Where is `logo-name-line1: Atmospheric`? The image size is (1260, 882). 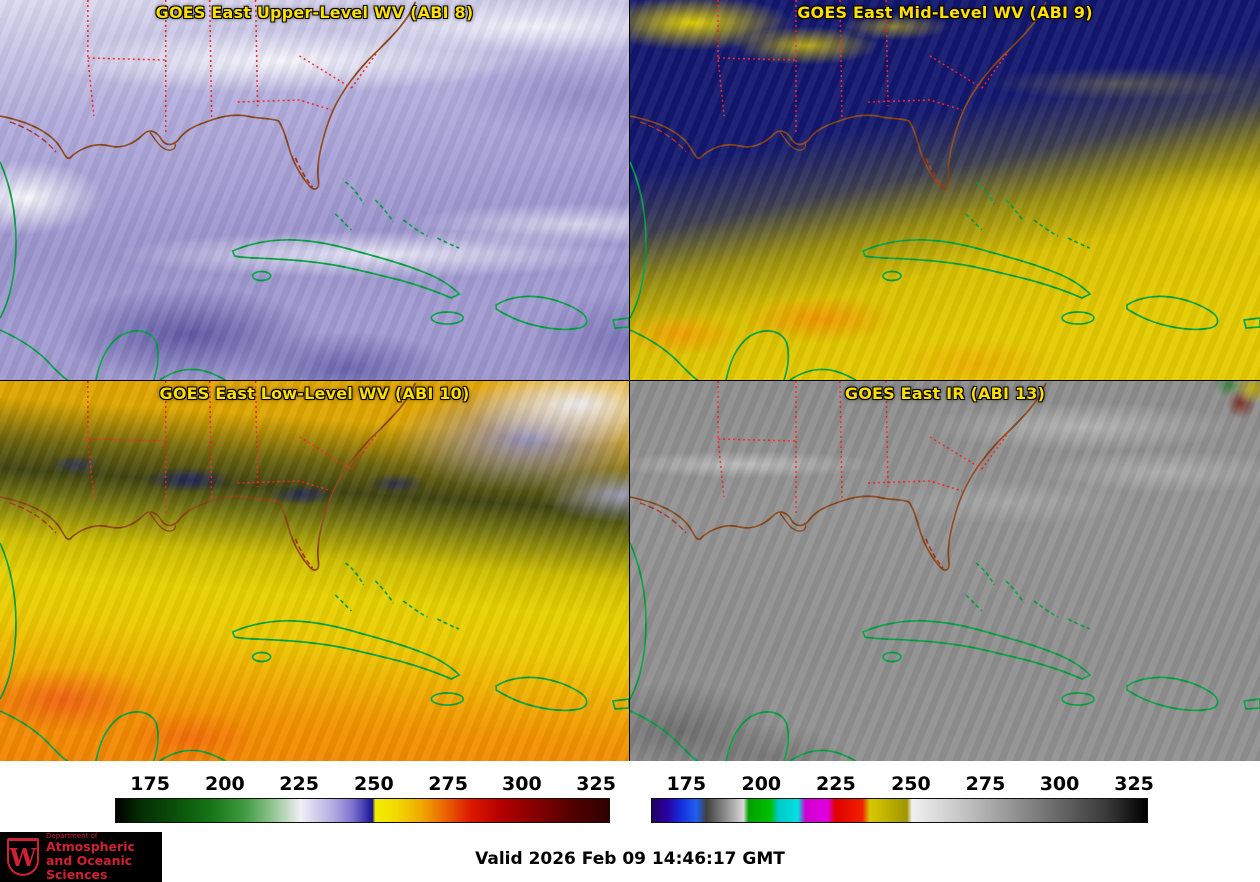
logo-name-line1: Atmospheric is located at coordinates (90, 847).